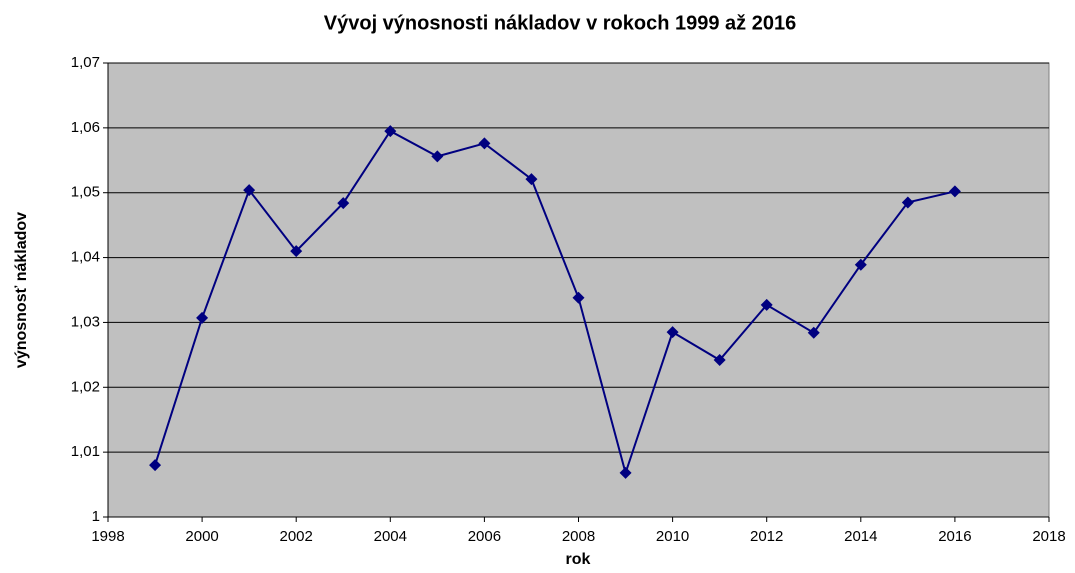  I want to click on x-tick-label: 1998, so click(107, 536).